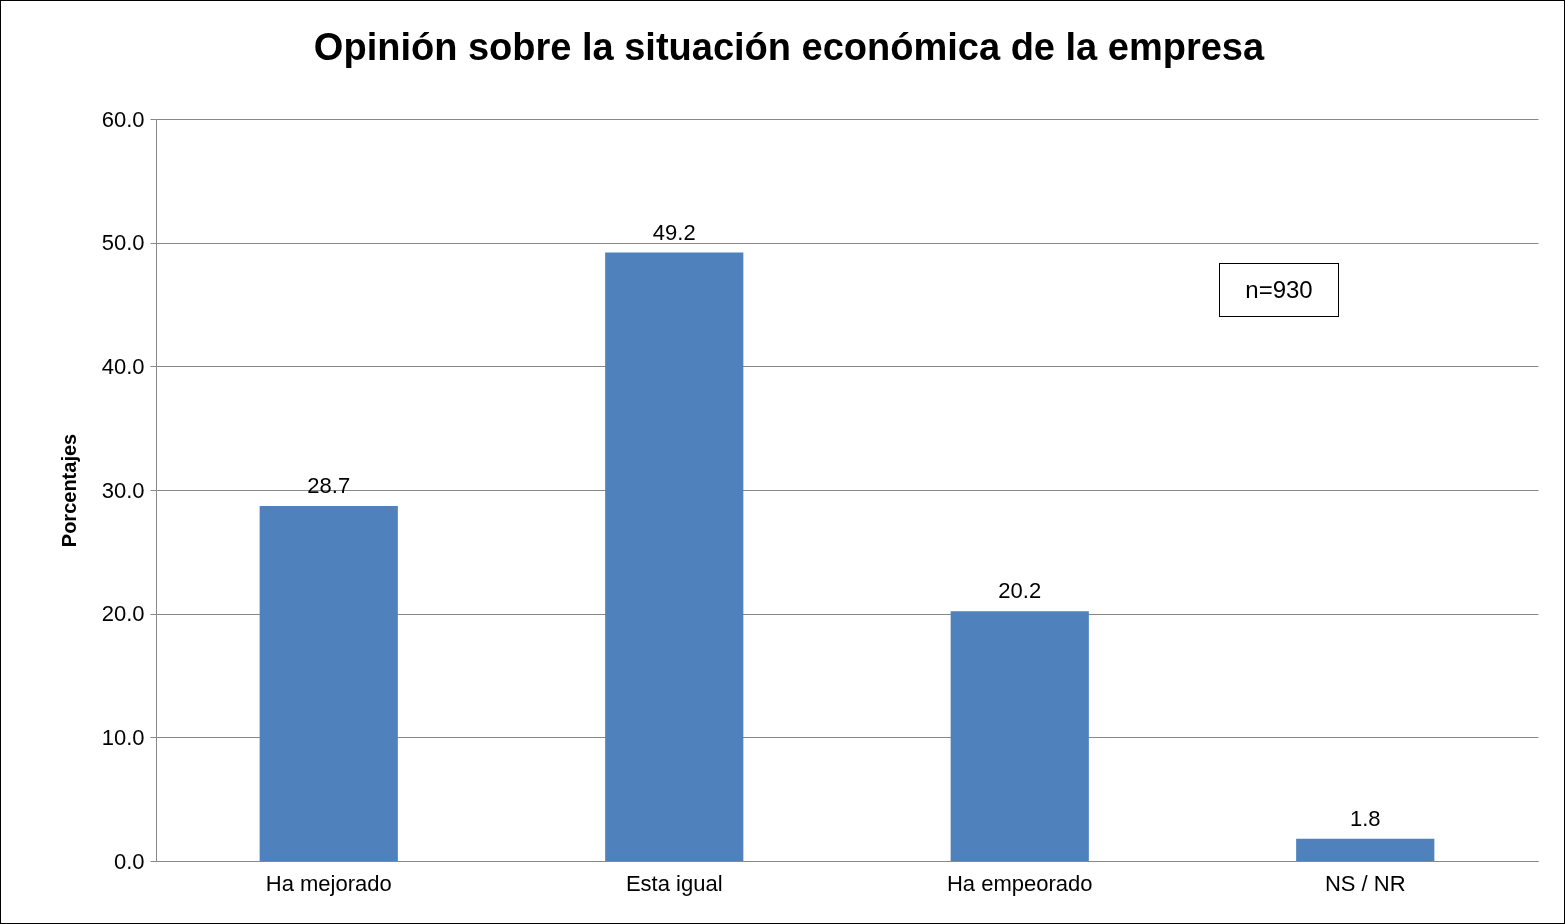 This screenshot has height=924, width=1565. I want to click on annotation: n=930, so click(1279, 290).